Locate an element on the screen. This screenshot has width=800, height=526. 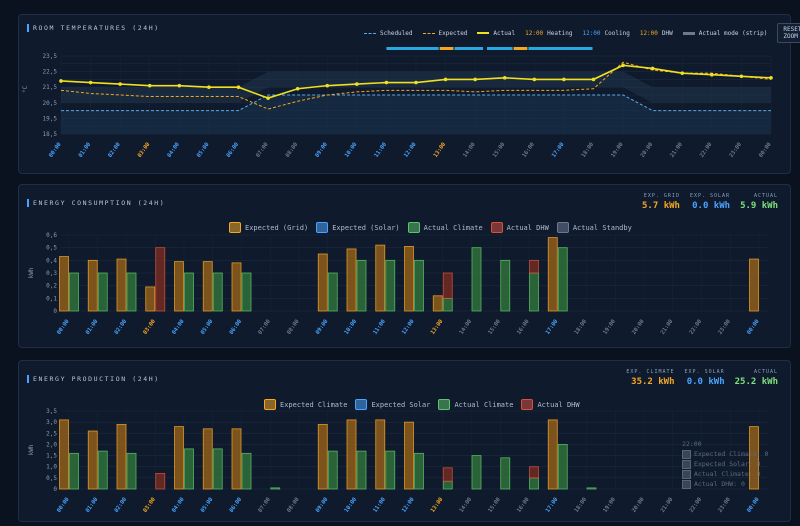
panel-title: ENERGY CONSUMPTION (24H) is located at coordinates (96, 203).